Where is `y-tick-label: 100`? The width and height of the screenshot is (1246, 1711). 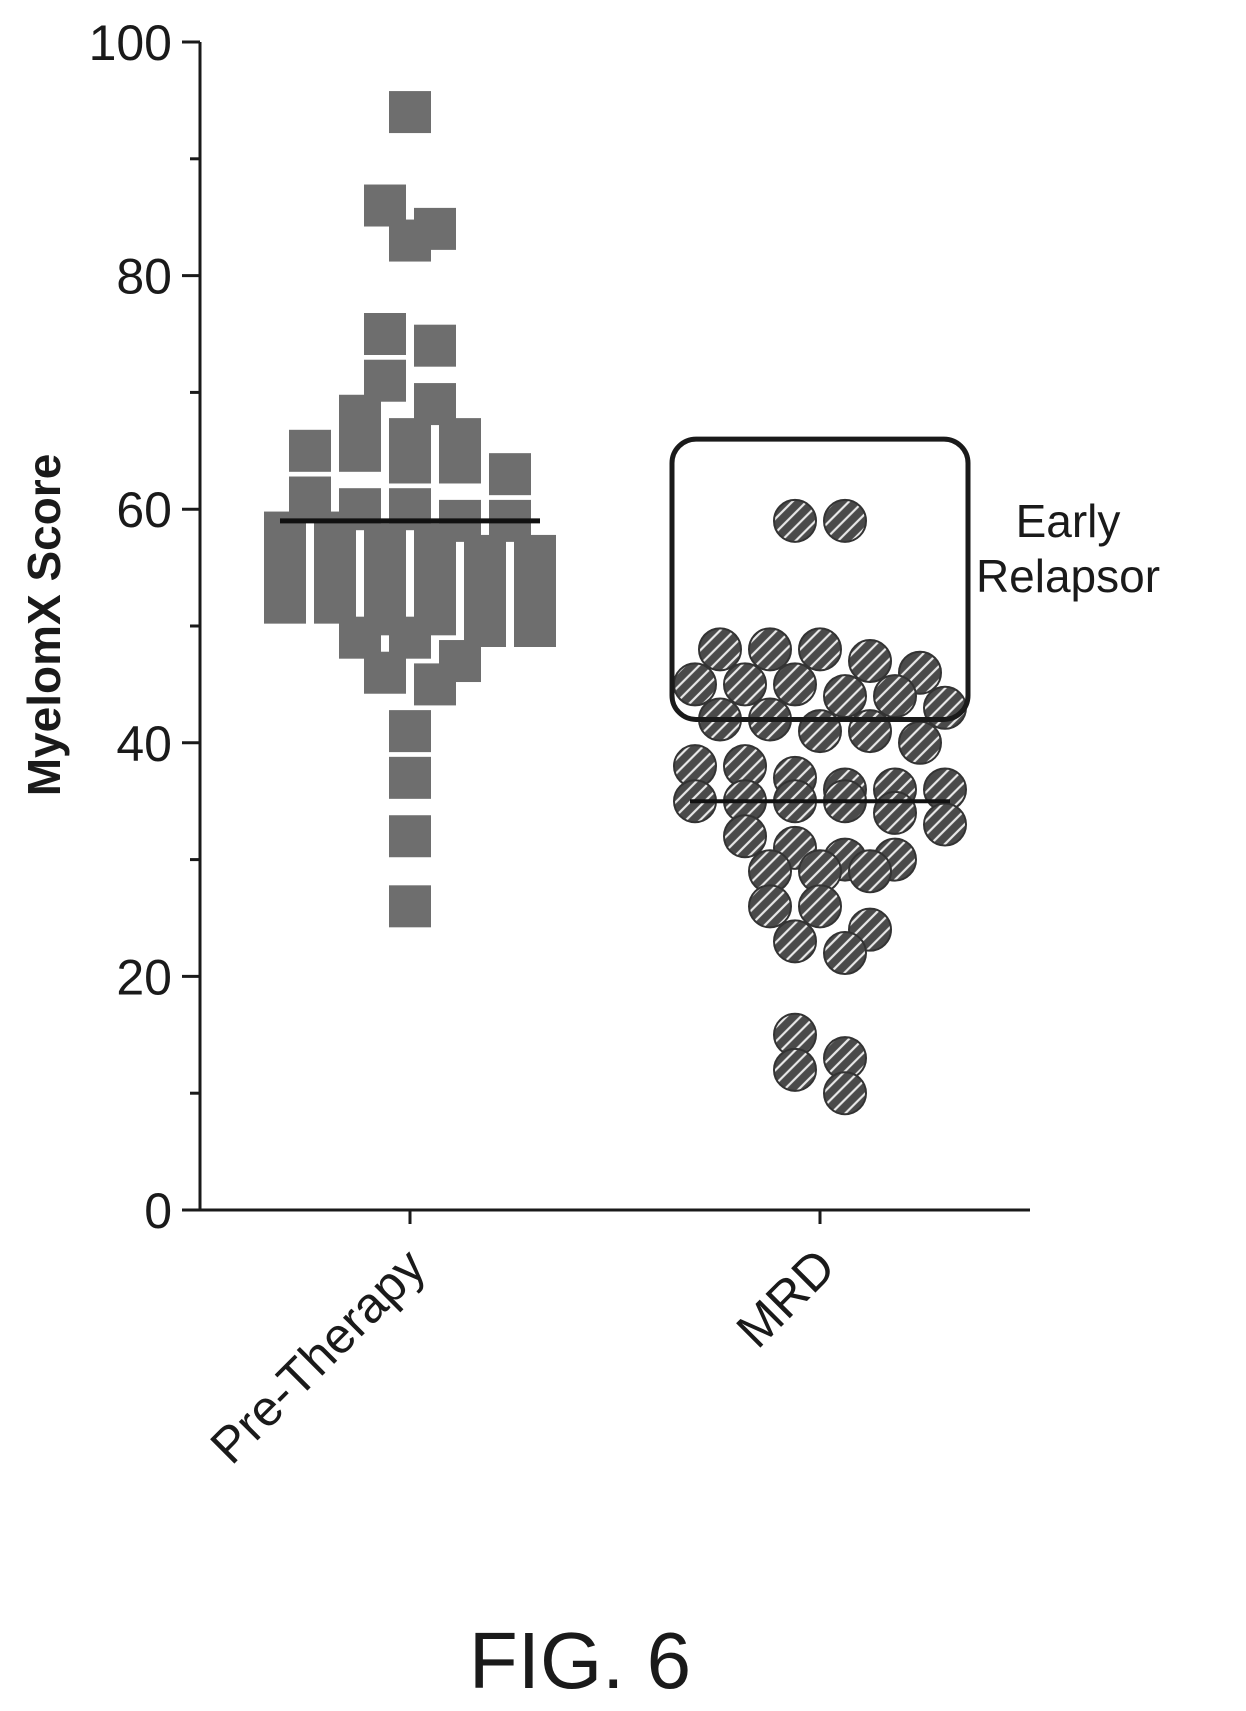
y-tick-label: 100 is located at coordinates (130, 43).